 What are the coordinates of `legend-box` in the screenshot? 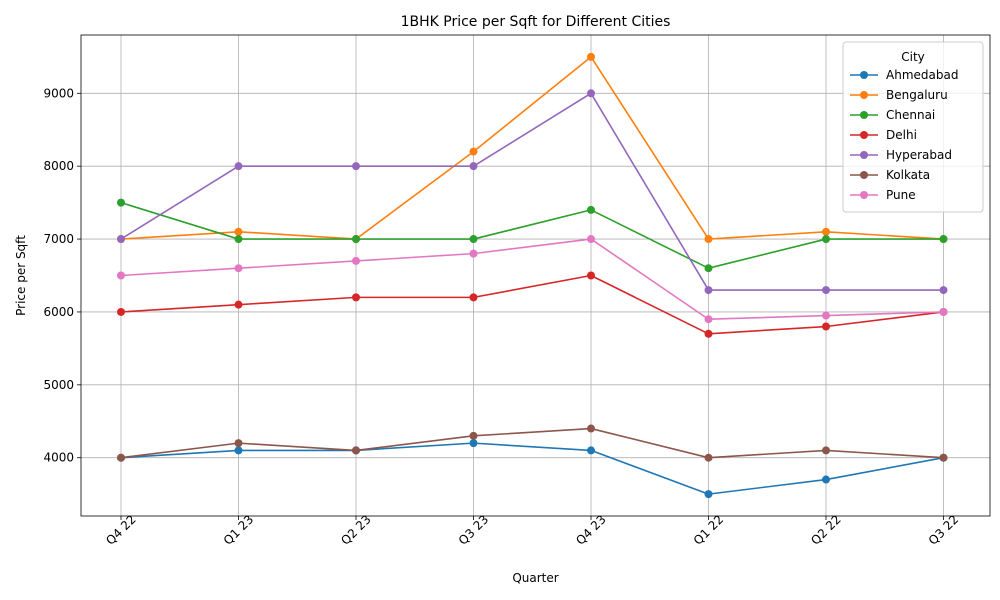 It's located at (913, 127).